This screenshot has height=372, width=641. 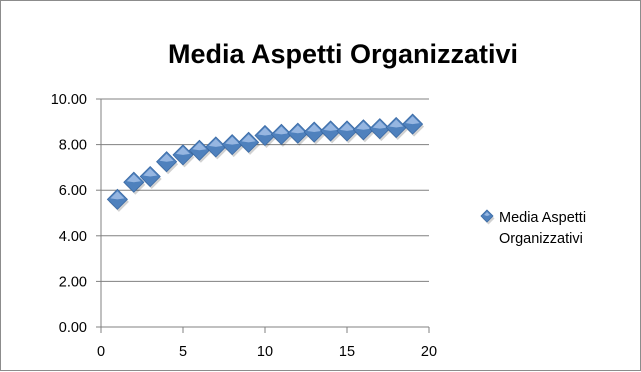 What do you see at coordinates (542, 218) in the screenshot?
I see `legend-label-line-1: Media Aspetti` at bounding box center [542, 218].